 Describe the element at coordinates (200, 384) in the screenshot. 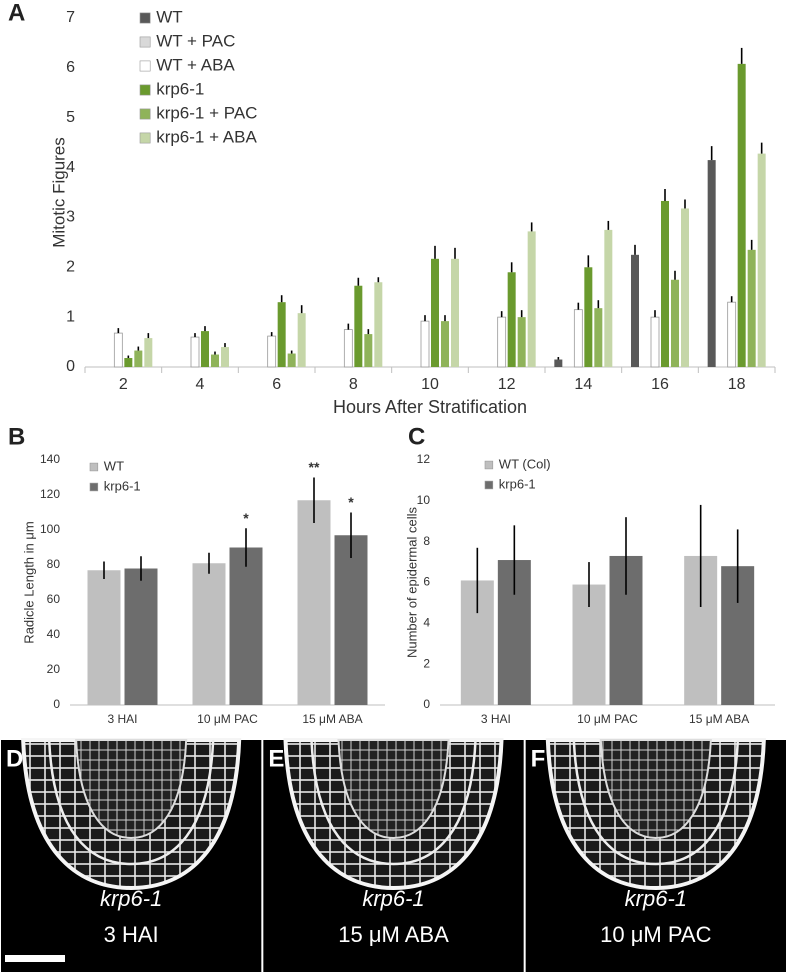

I see `x-tick-label: 4` at that location.